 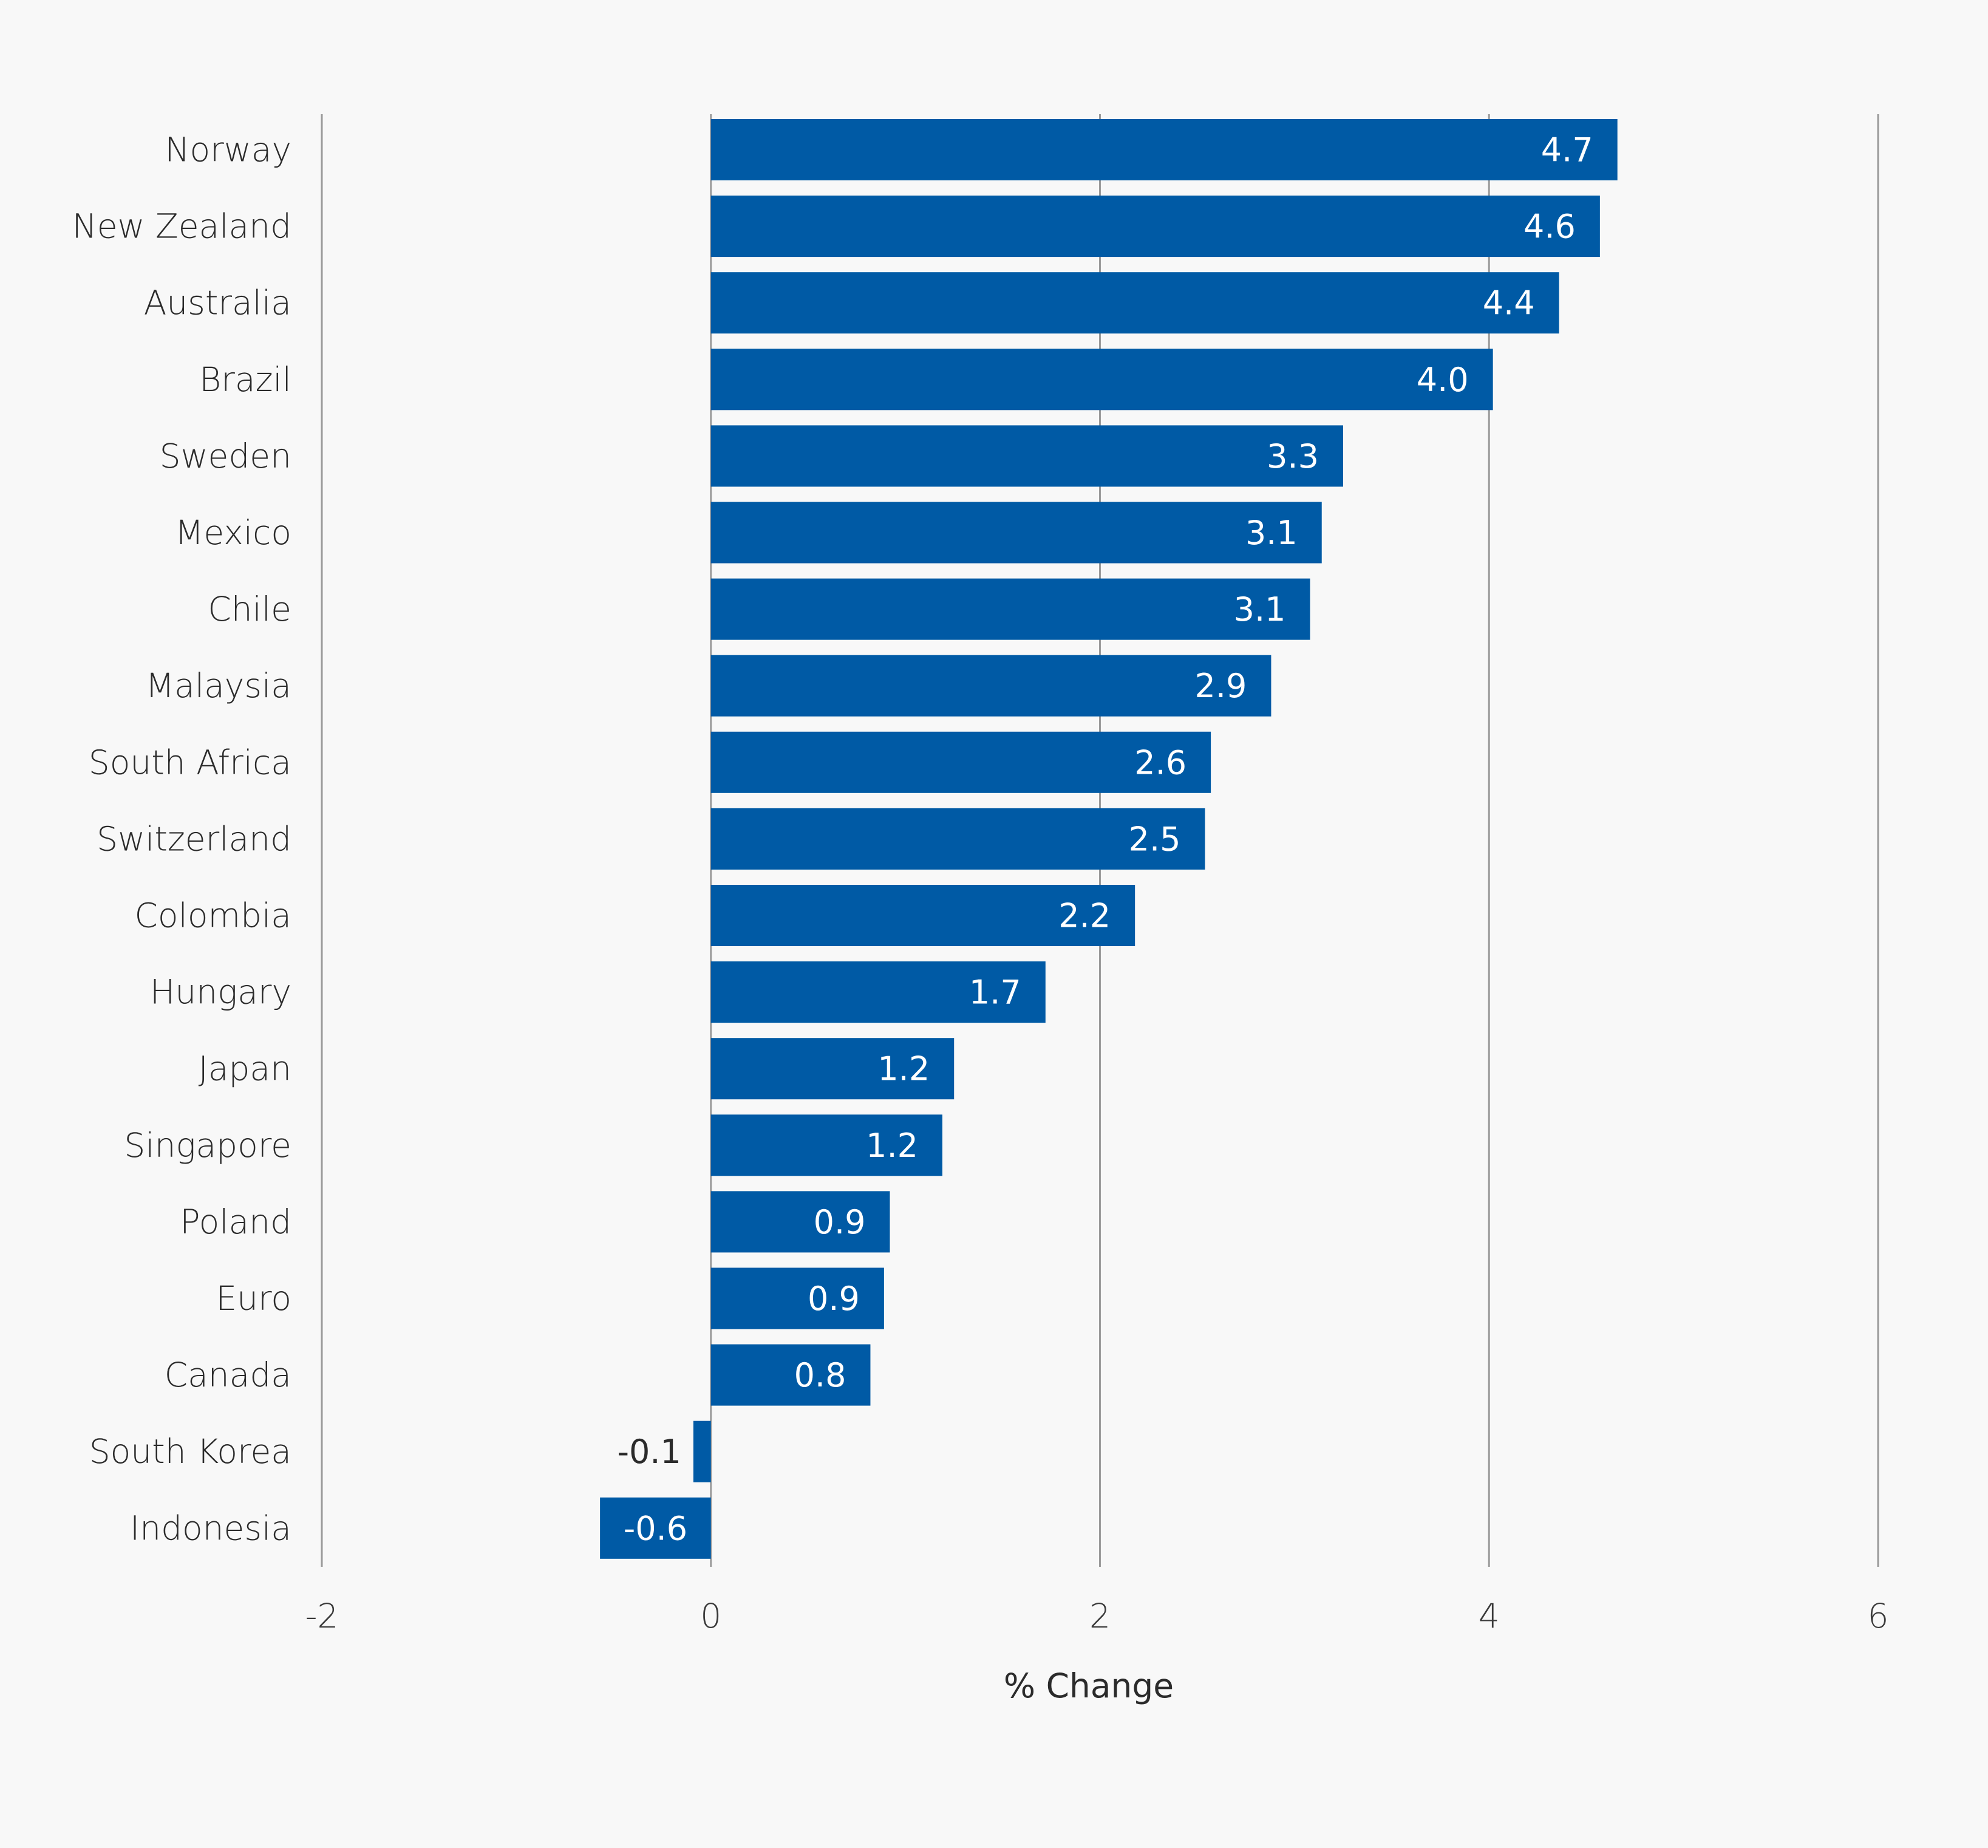 I want to click on value-label: 4.4, so click(x=1509, y=303).